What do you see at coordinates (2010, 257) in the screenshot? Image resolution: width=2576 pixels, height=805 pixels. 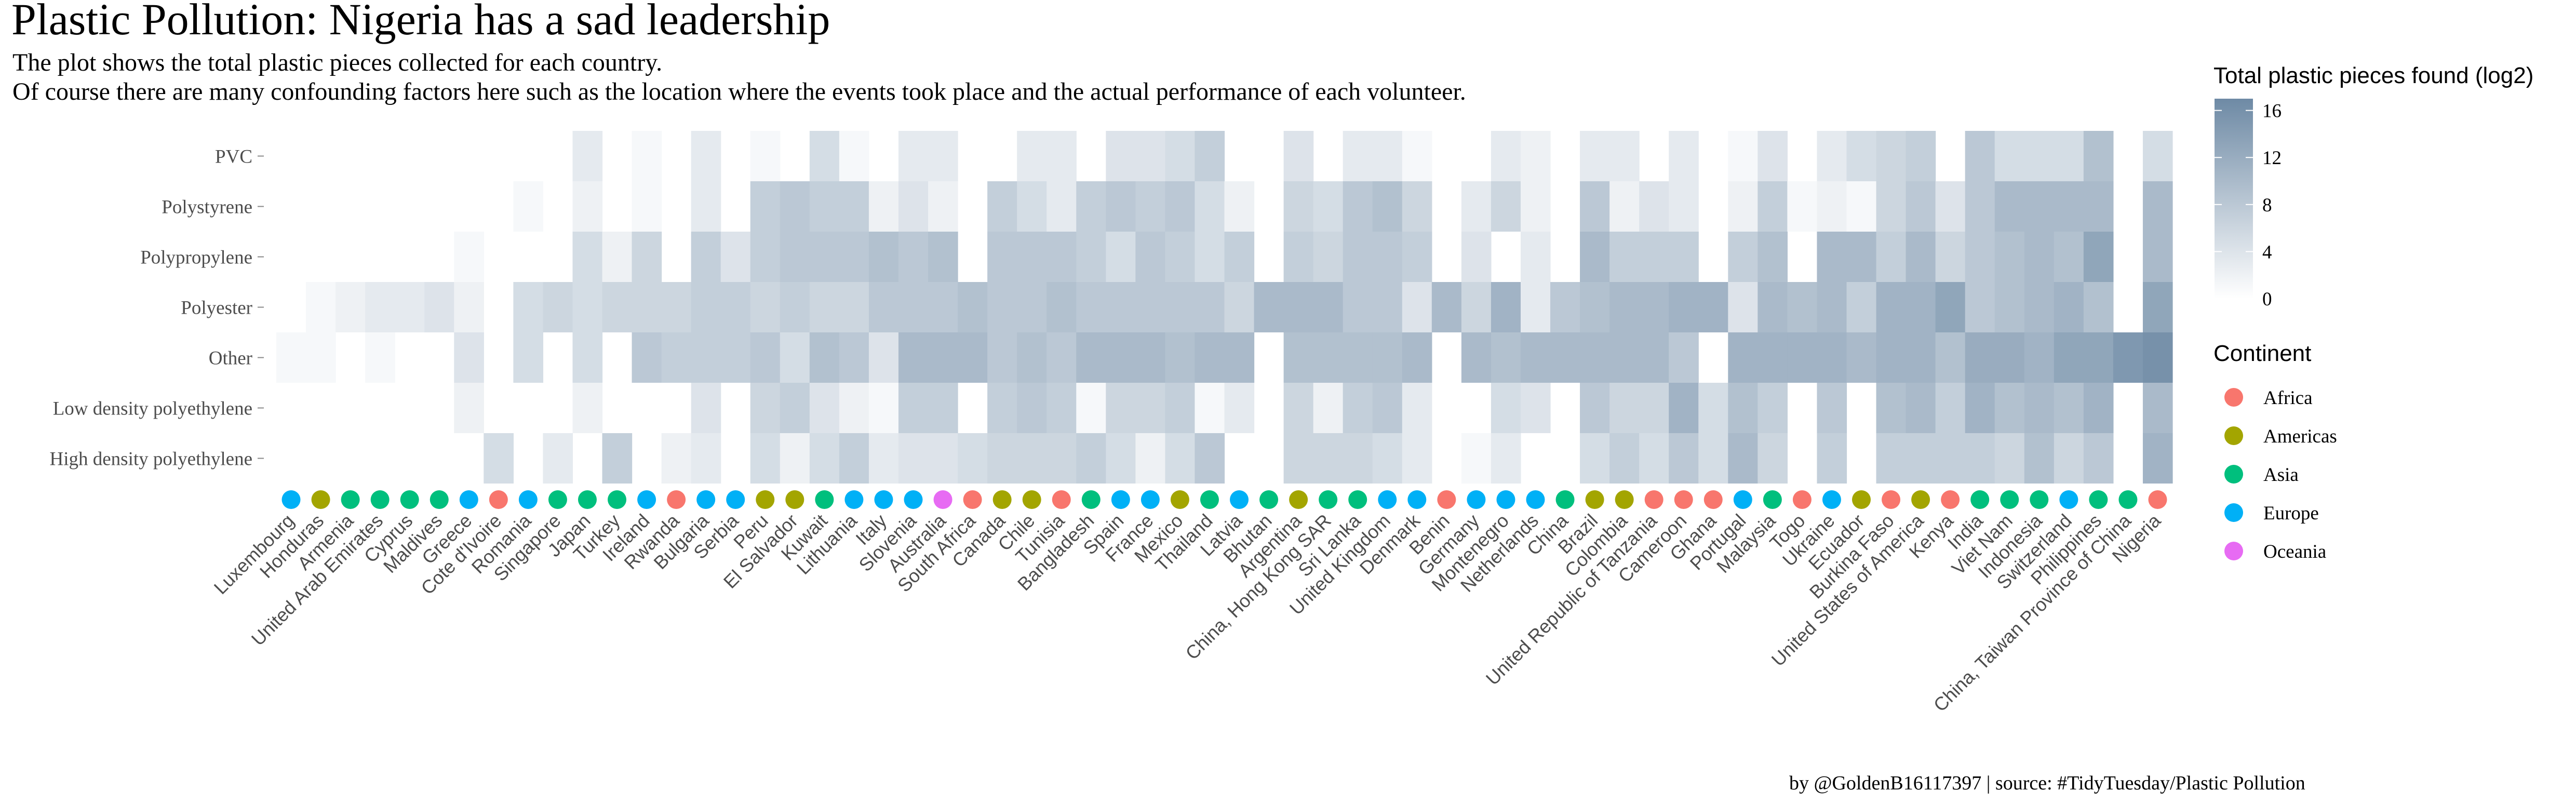 I see `cell-viet-nam-polypropylene` at bounding box center [2010, 257].